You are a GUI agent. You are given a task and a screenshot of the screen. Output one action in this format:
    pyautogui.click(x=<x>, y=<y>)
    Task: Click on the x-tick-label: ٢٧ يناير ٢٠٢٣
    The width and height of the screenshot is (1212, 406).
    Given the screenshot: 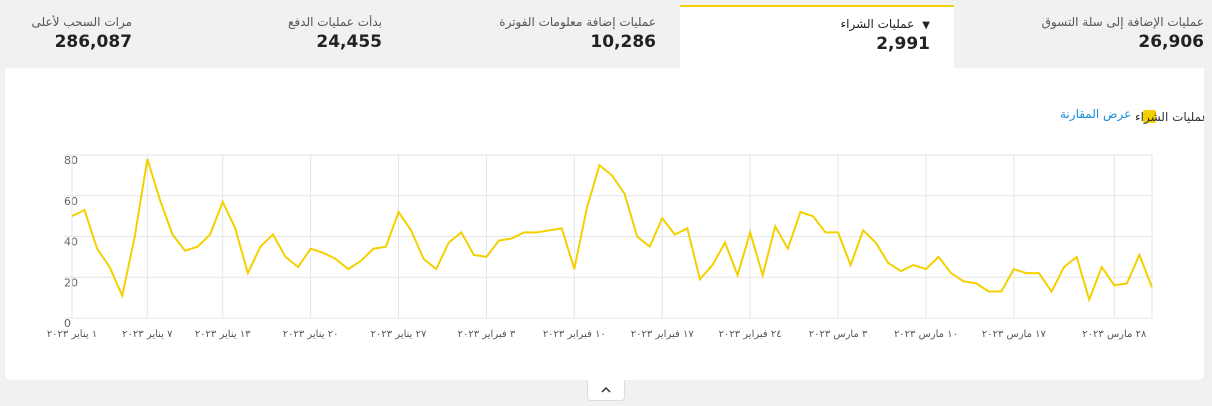 What is the action you would take?
    pyautogui.click(x=399, y=334)
    